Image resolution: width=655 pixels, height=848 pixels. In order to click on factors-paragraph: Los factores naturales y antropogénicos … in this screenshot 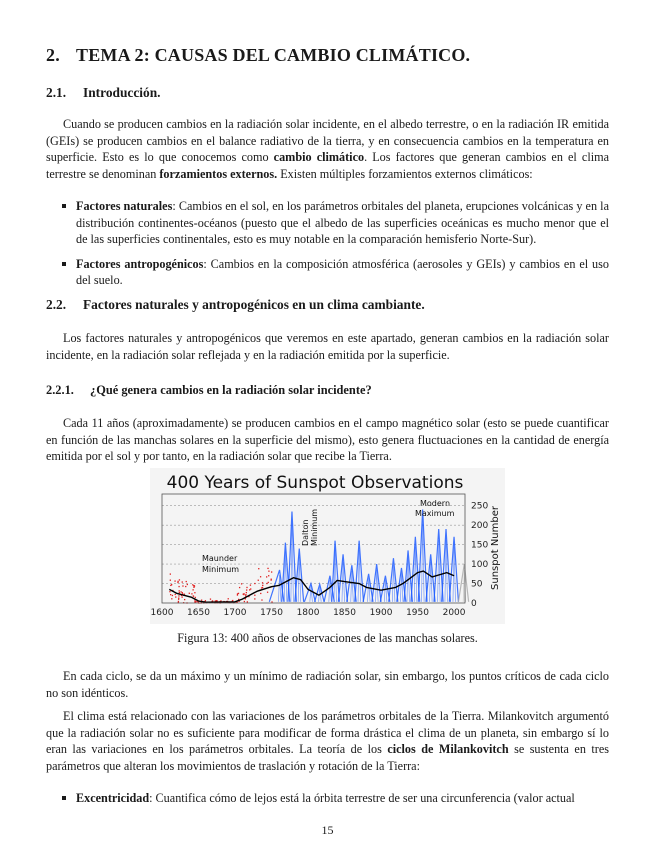, I will do `click(327, 346)`.